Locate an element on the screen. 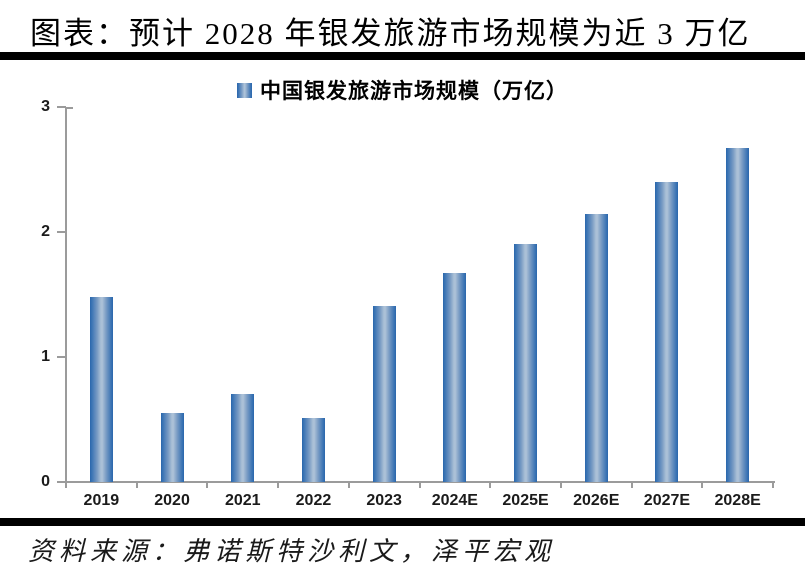 This screenshot has width=805, height=580. x-tick-label: 2025E is located at coordinates (525, 500).